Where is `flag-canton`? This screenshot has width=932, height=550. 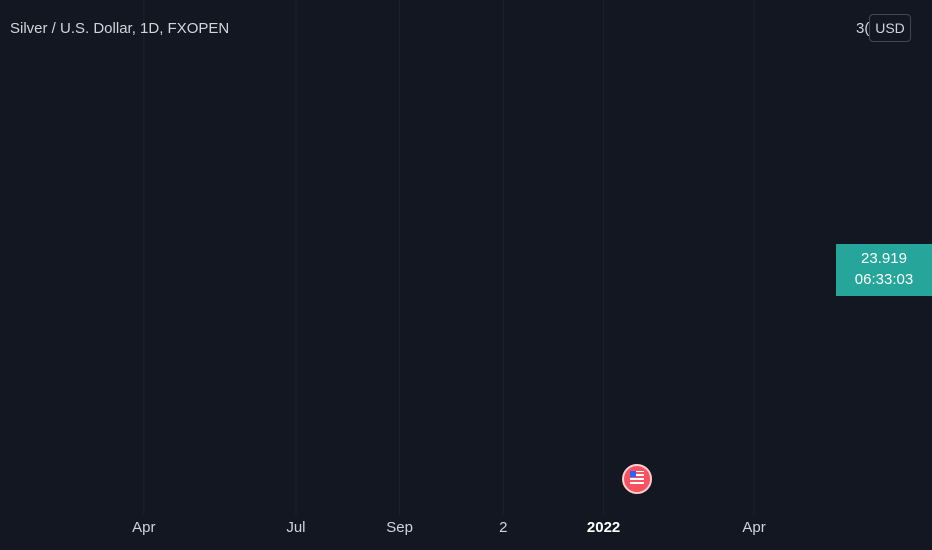
flag-canton is located at coordinates (633, 474).